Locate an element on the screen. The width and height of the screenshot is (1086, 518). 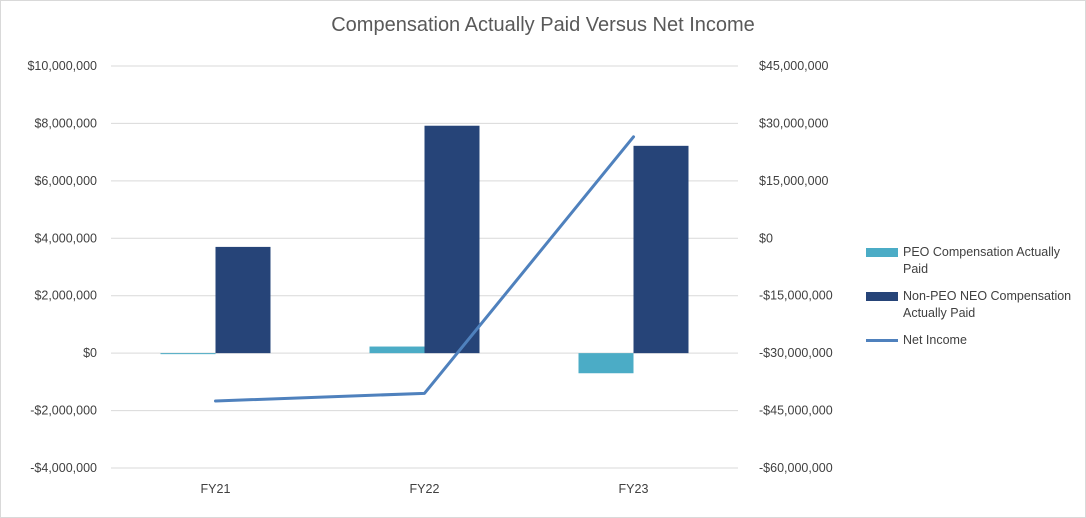
y-right-tick-label: $45,000,000 is located at coordinates (794, 66).